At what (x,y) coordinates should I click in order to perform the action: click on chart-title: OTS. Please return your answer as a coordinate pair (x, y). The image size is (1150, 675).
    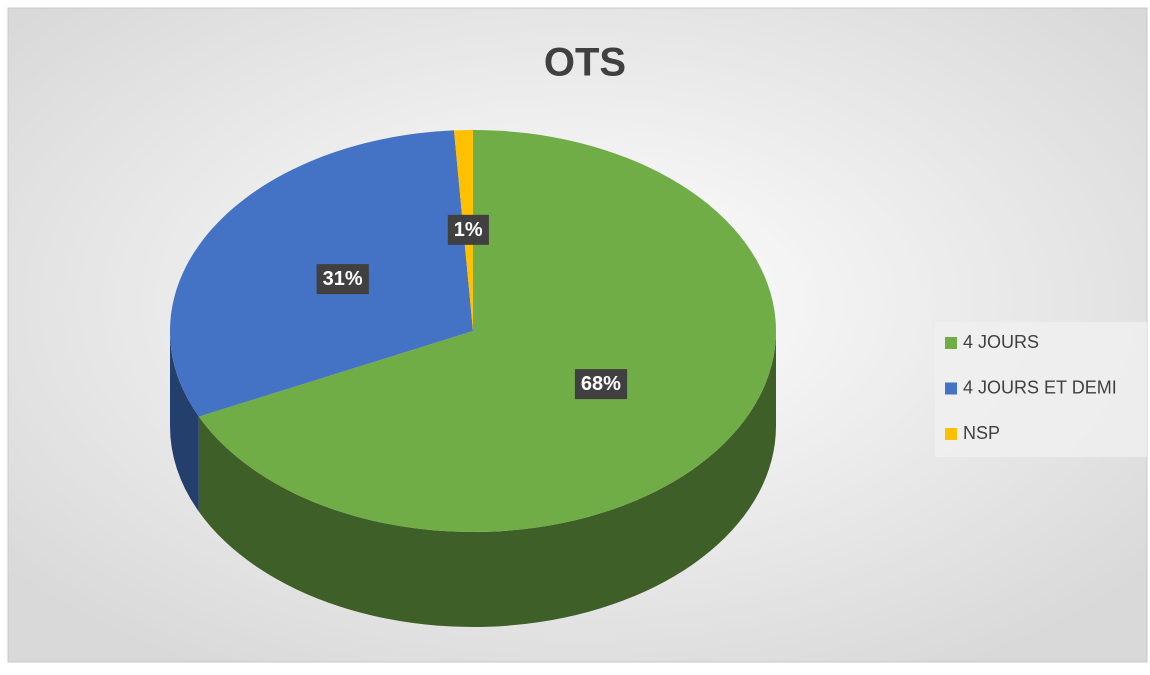
    Looking at the image, I should click on (585, 63).